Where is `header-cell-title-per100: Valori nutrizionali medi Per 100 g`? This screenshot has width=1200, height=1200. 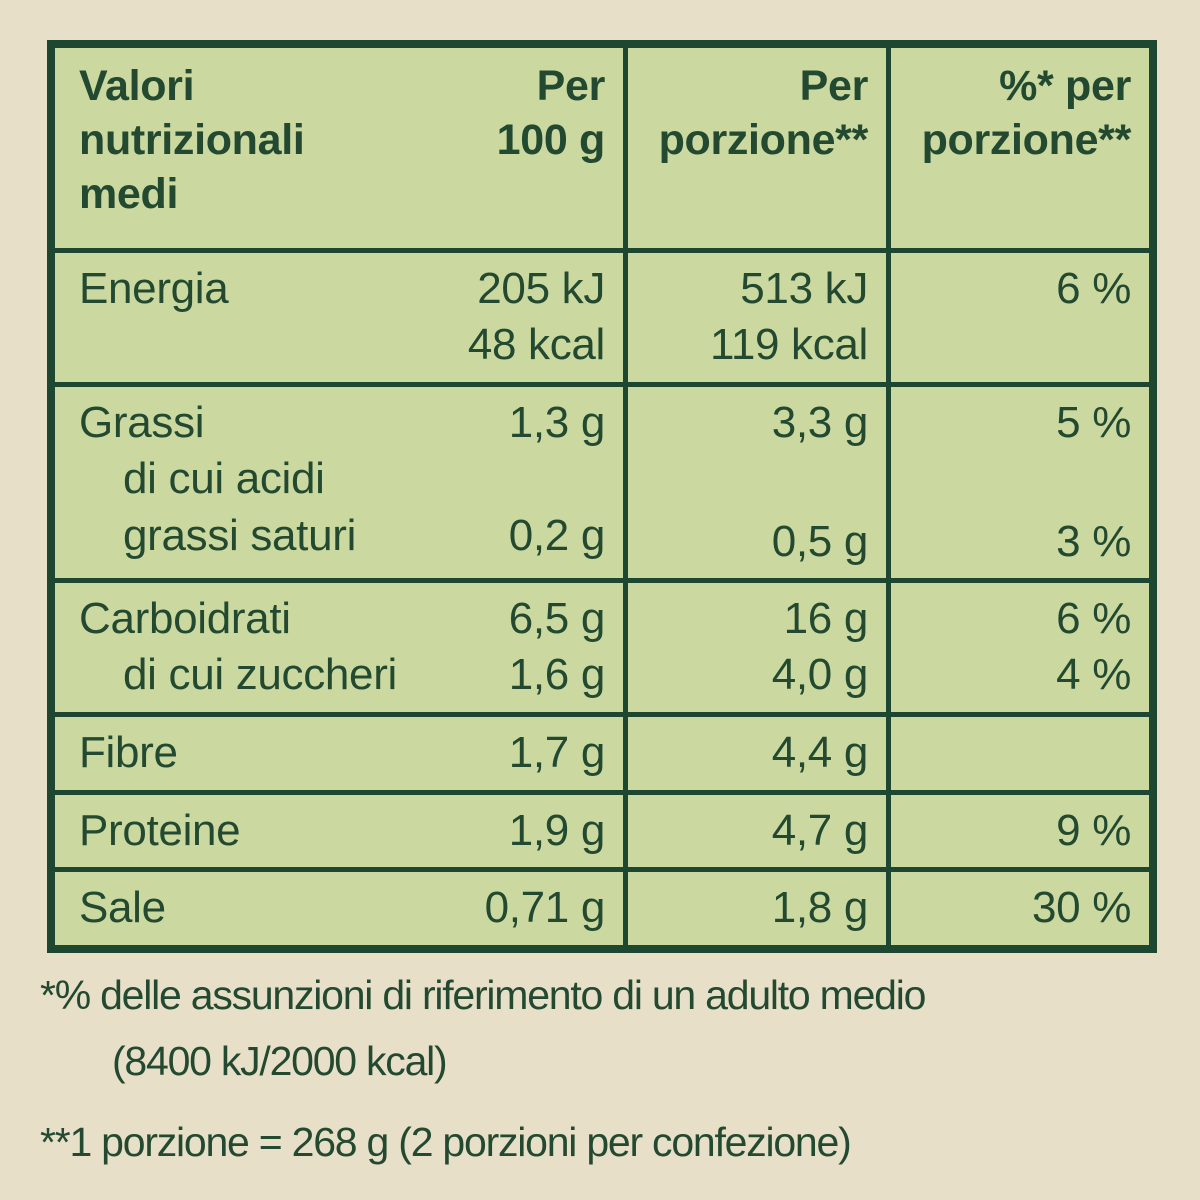 header-cell-title-per100: Valori nutrizionali medi Per 100 g is located at coordinates (339, 148).